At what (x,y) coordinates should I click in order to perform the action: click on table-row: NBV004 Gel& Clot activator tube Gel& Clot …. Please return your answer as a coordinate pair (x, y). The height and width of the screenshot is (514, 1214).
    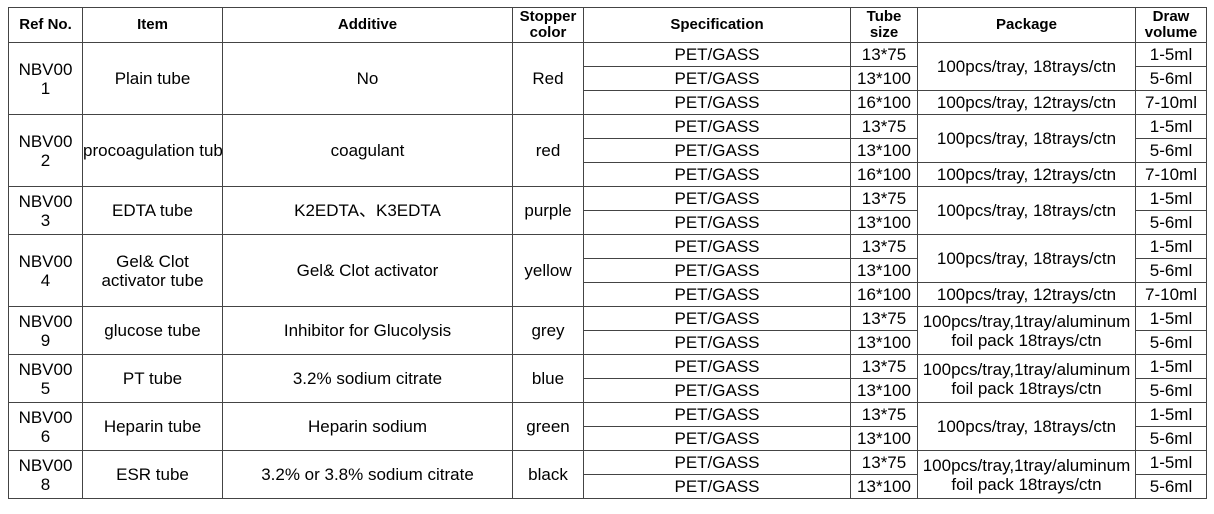
    Looking at the image, I should click on (607, 270).